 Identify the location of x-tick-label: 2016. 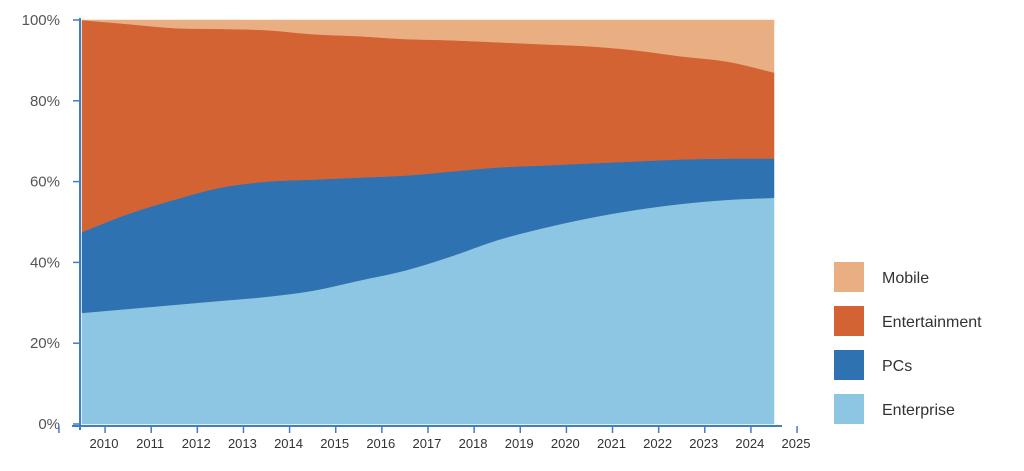
(380, 443).